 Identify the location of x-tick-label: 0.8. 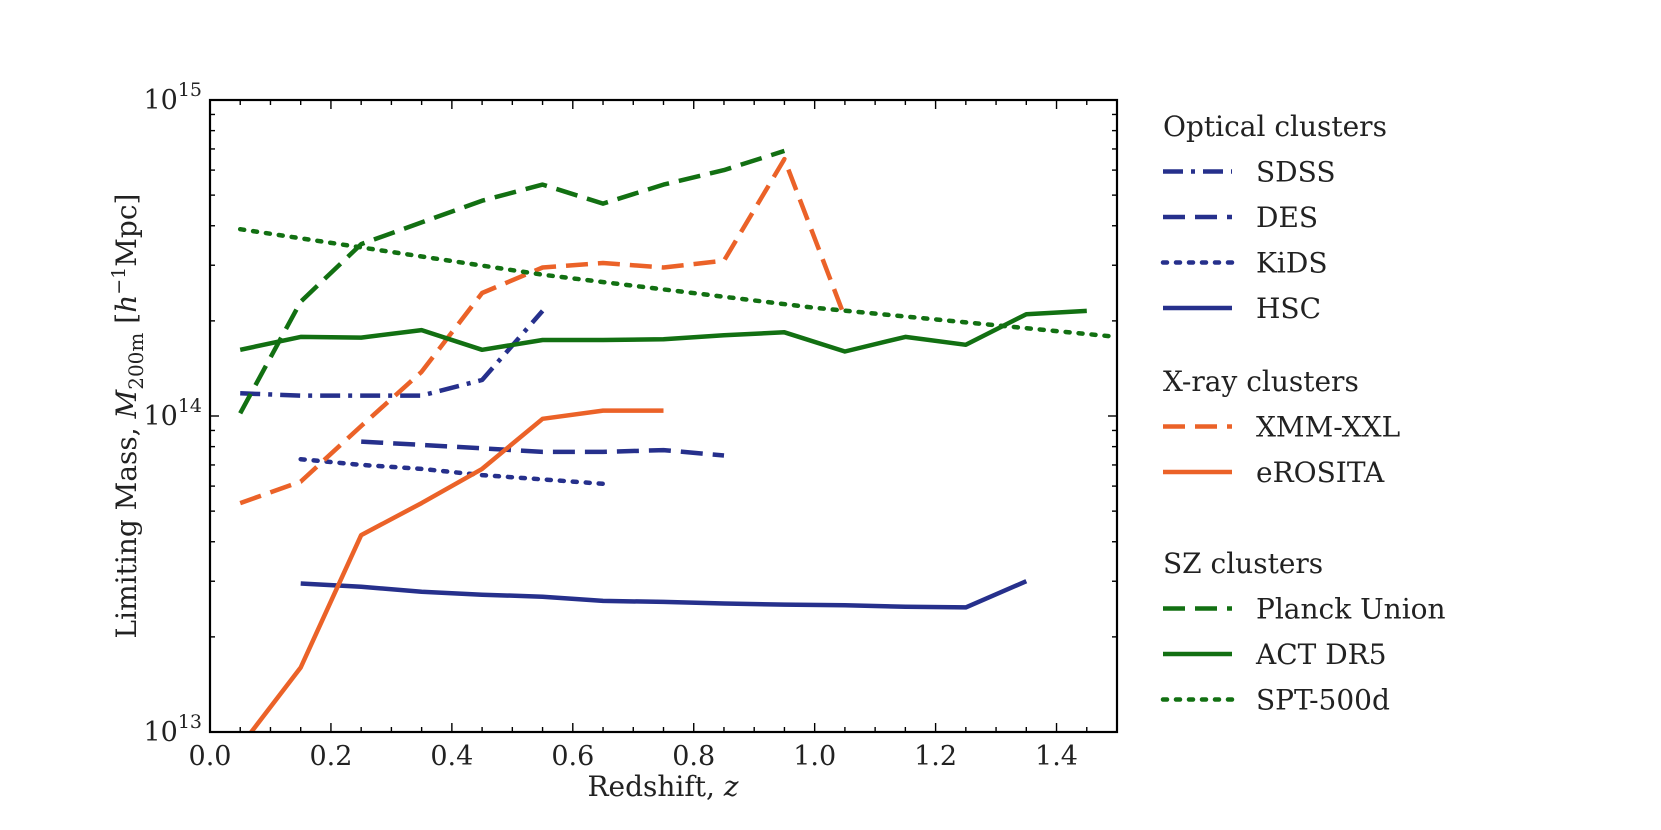
(693, 756).